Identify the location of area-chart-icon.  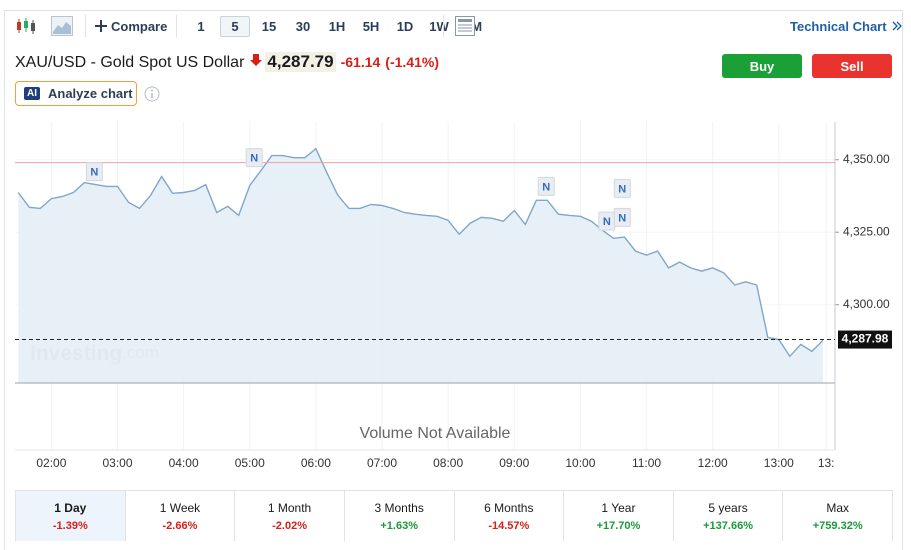
(62, 26).